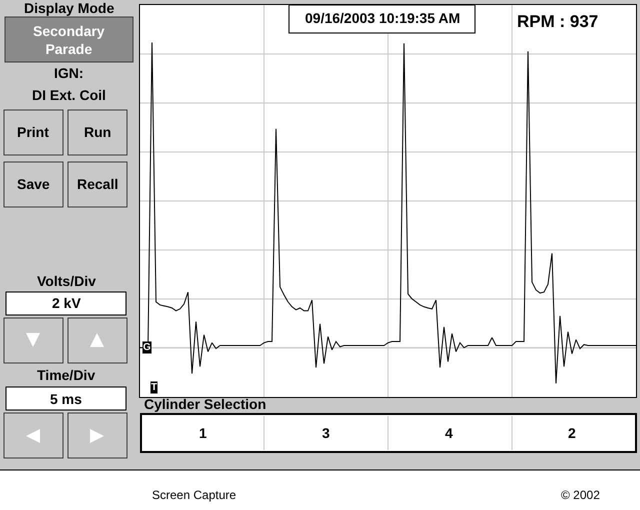  I want to click on text: 4, so click(449, 433).